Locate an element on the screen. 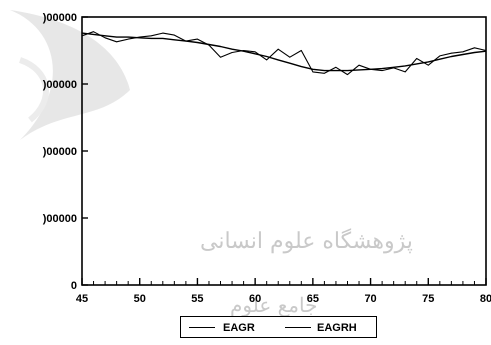  series-lines is located at coordinates (284, 53).